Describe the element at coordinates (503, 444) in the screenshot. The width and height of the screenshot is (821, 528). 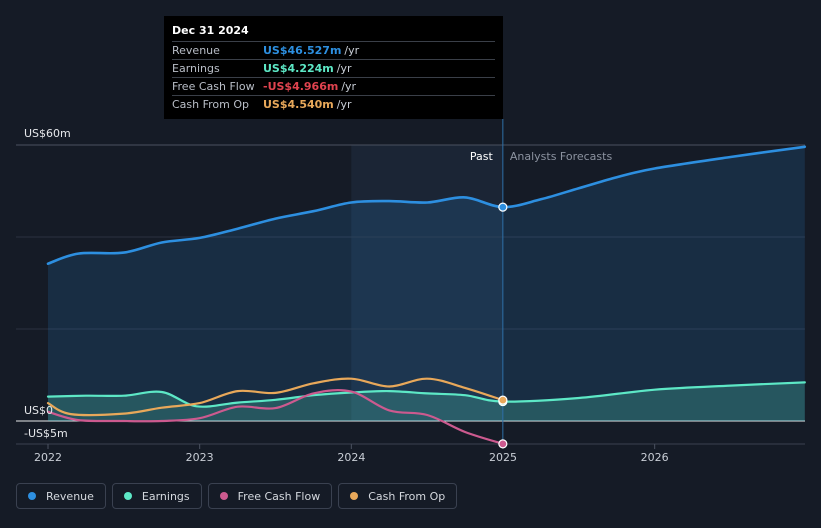
I see `marker-free-cash-flow` at that location.